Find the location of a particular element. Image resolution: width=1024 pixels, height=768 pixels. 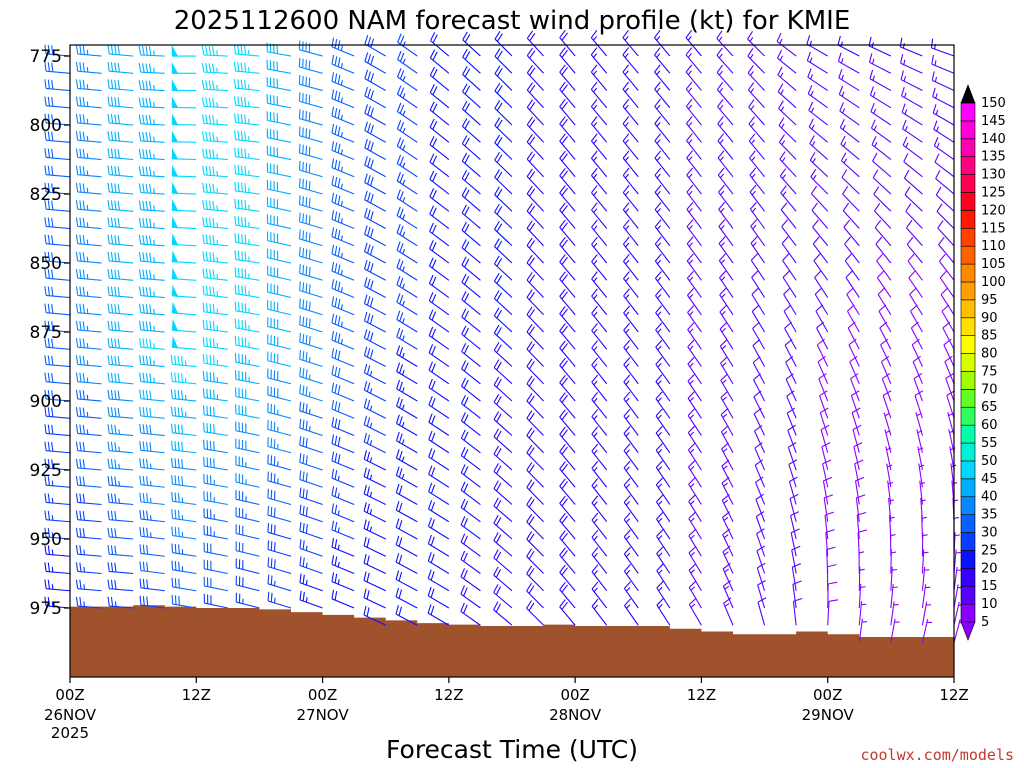

y-tick-label: 900 is located at coordinates (46, 402).